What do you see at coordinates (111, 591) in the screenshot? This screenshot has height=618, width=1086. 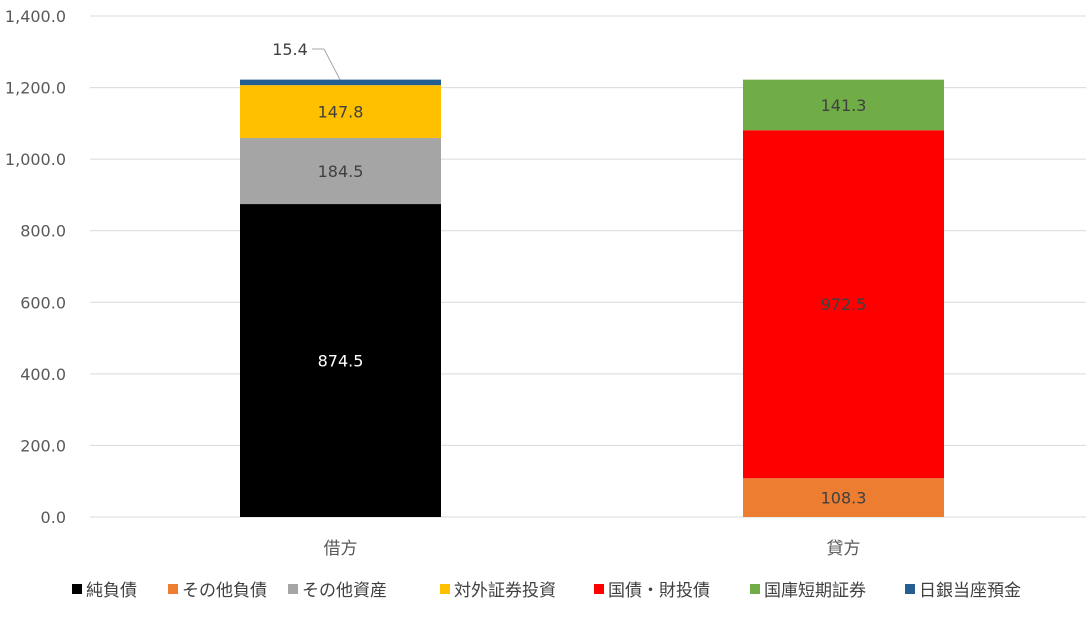 I see `legend-label: 純負債` at bounding box center [111, 591].